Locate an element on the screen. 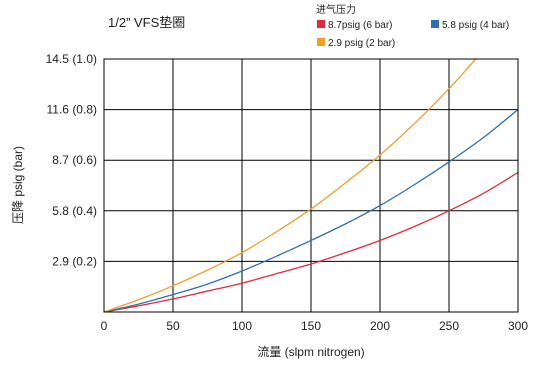 The image size is (534, 367). legend-swatch-2-9psig is located at coordinates (321, 42).